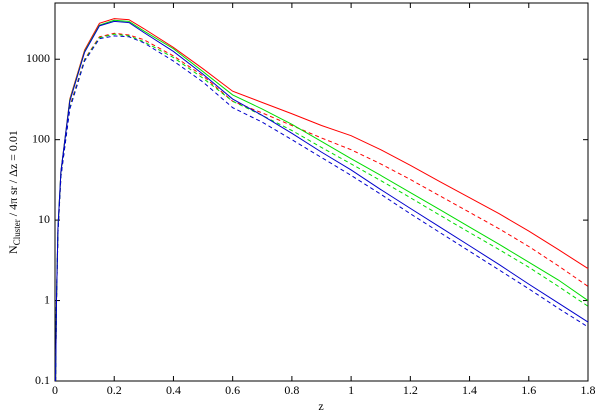 The width and height of the screenshot is (600, 416). What do you see at coordinates (13, 174) in the screenshot?
I see `y-label-rest: / 4π sr / Δz = 0.01` at bounding box center [13, 174].